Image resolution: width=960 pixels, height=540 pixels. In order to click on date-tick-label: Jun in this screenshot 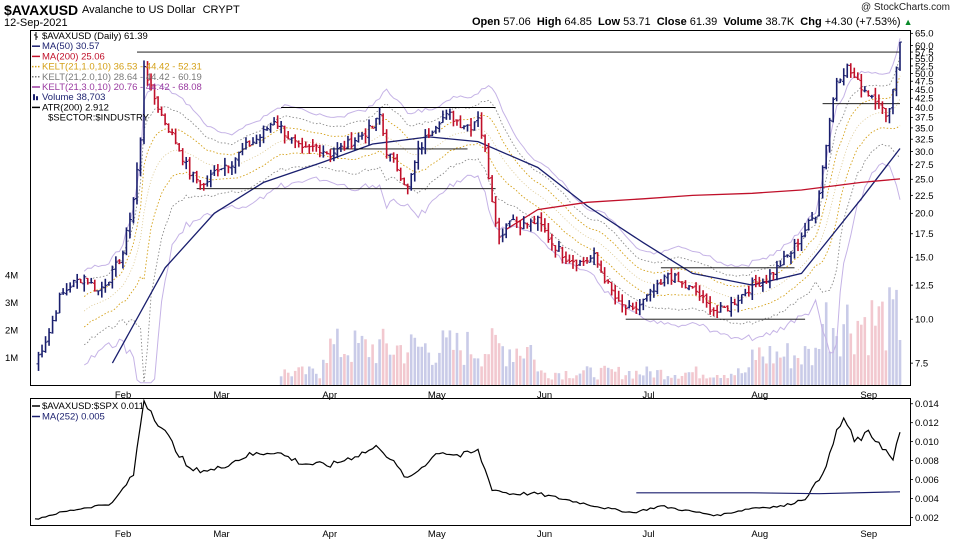, I will do `click(544, 534)`.